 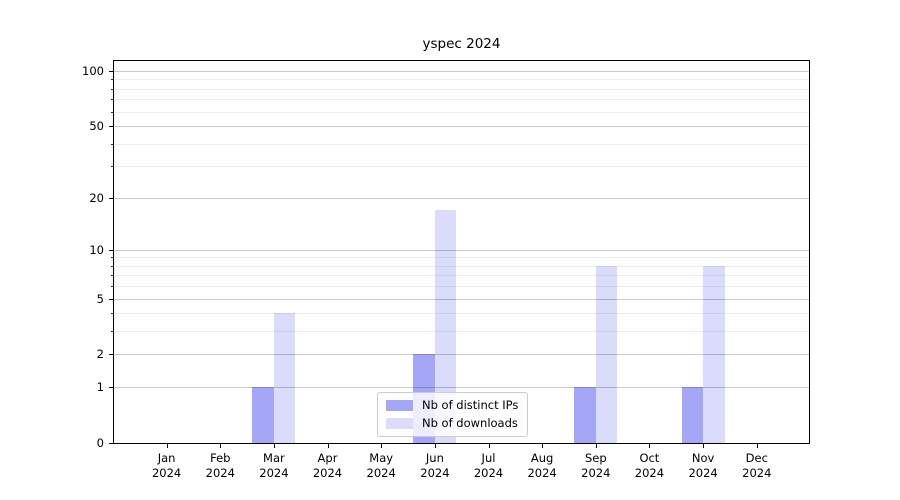 What do you see at coordinates (703, 465) in the screenshot?
I see `x-tick-label: Nov 2024` at bounding box center [703, 465].